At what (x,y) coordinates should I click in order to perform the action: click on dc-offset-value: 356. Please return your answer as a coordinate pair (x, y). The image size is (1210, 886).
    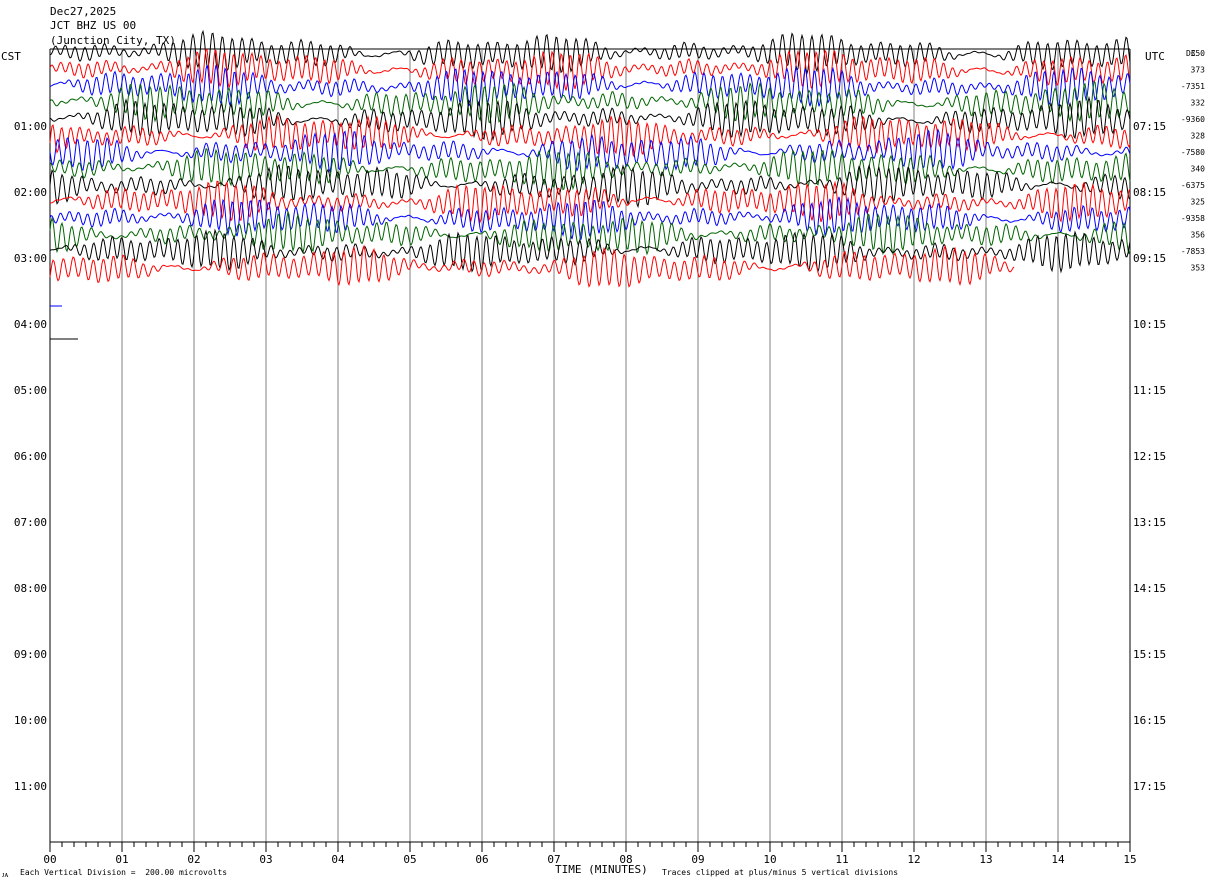
    Looking at the image, I should click on (1198, 235).